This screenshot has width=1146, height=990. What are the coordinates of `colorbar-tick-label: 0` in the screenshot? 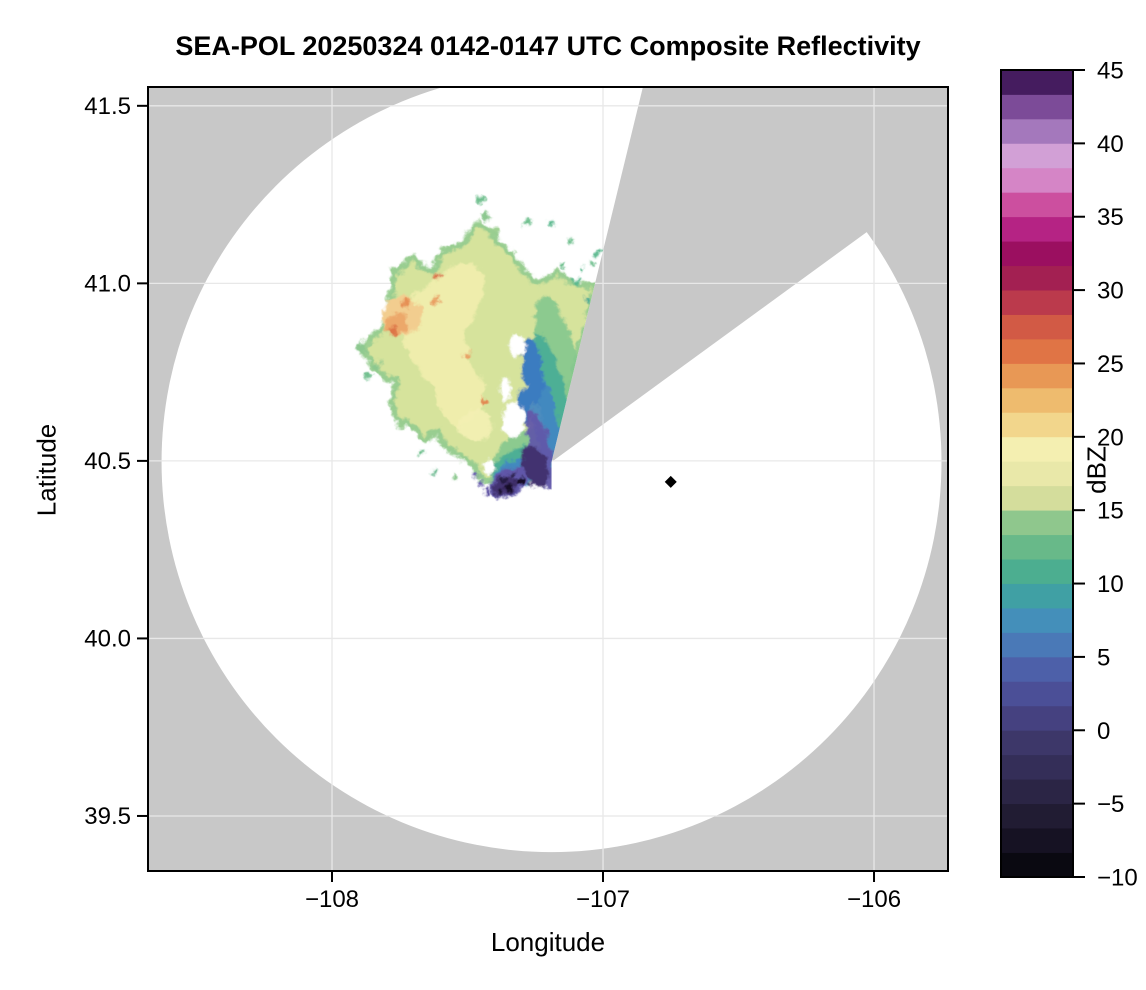 It's located at (1103, 731).